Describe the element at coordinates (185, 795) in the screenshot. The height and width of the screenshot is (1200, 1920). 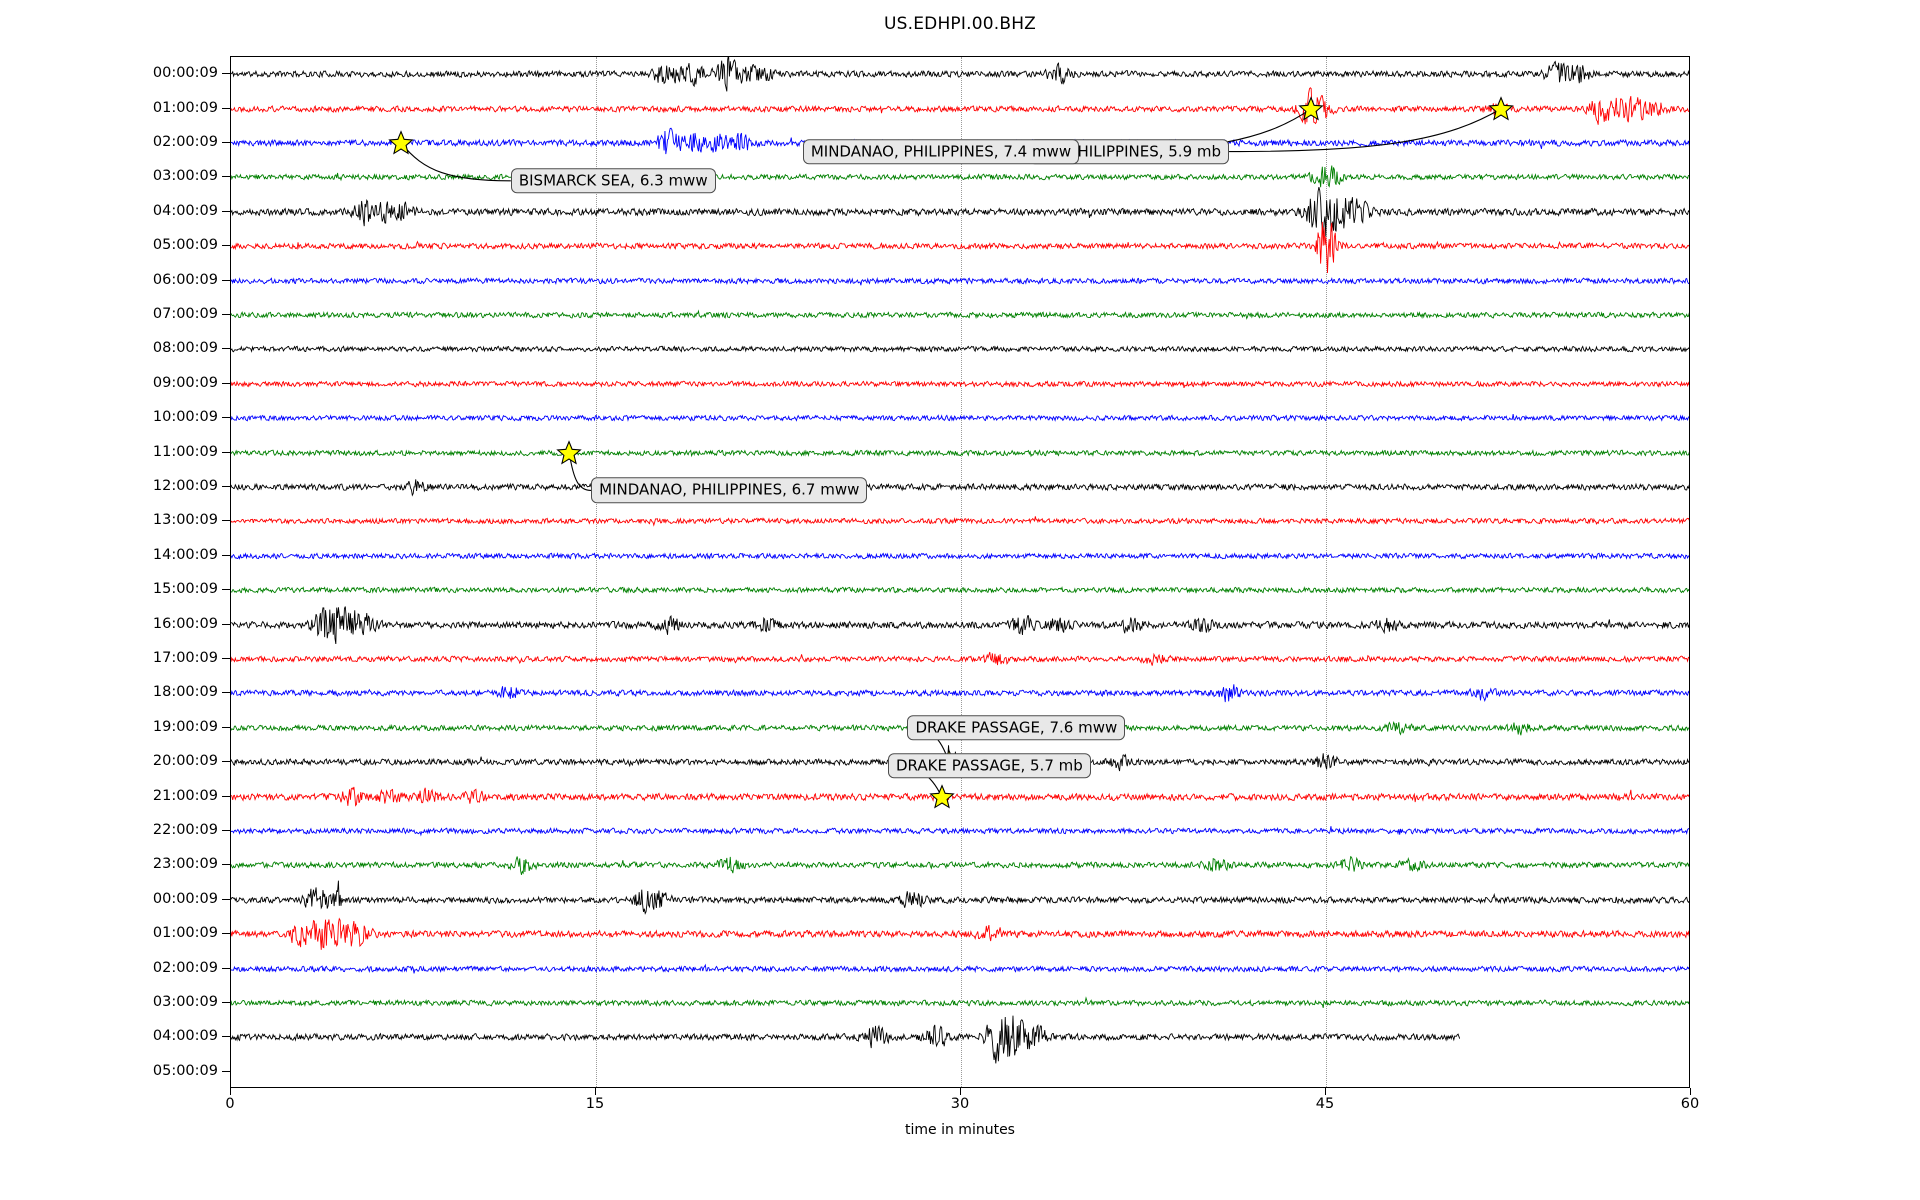
I see `y-tick-label-21: 21:00:09` at that location.